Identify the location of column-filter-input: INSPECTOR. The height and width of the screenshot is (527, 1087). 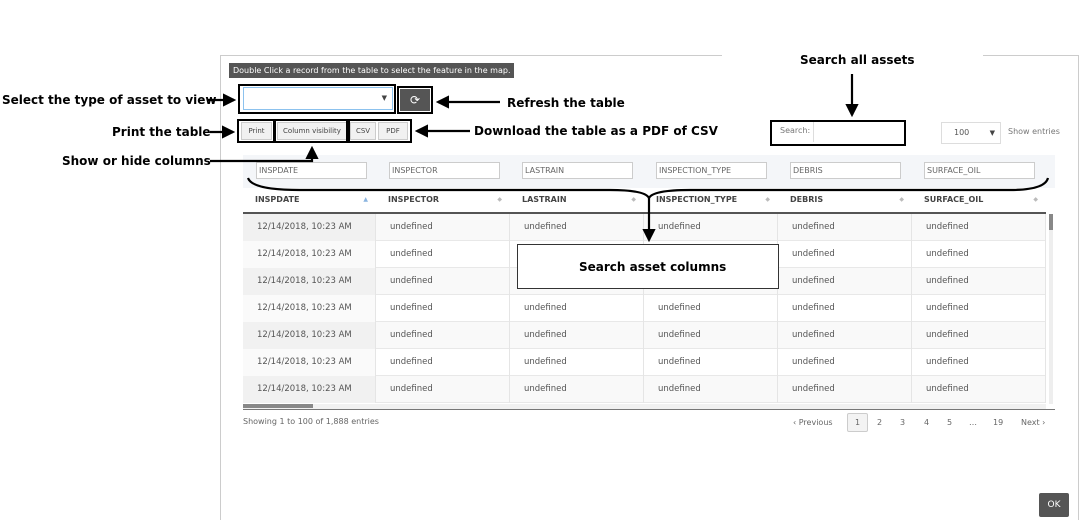
(444, 170).